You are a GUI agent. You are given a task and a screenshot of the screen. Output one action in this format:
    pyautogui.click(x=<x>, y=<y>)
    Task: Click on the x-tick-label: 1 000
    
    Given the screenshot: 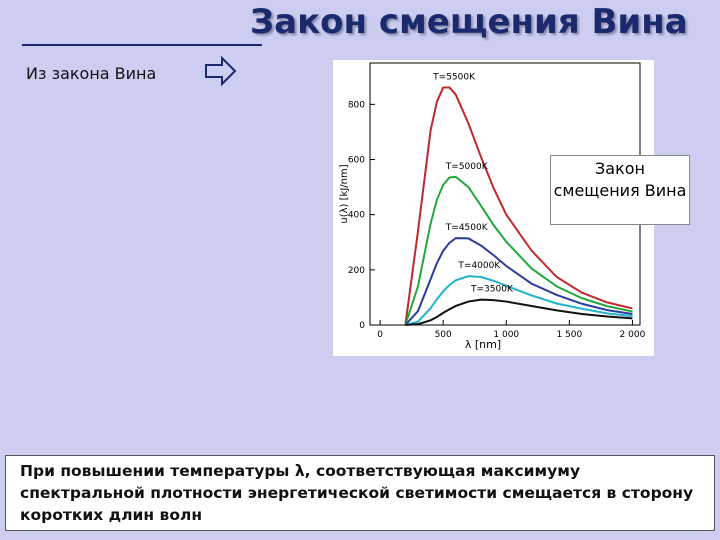 What is the action you would take?
    pyautogui.click(x=506, y=335)
    